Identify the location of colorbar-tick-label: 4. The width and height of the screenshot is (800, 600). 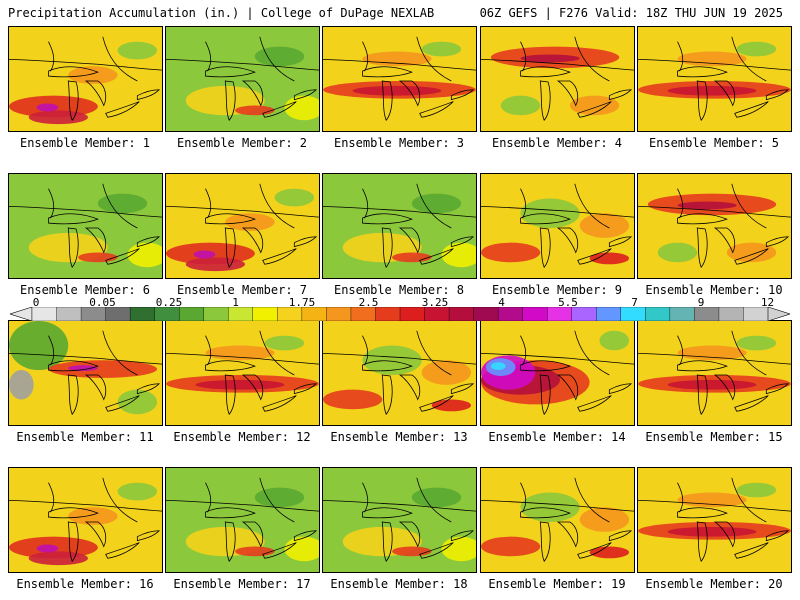
(501, 302).